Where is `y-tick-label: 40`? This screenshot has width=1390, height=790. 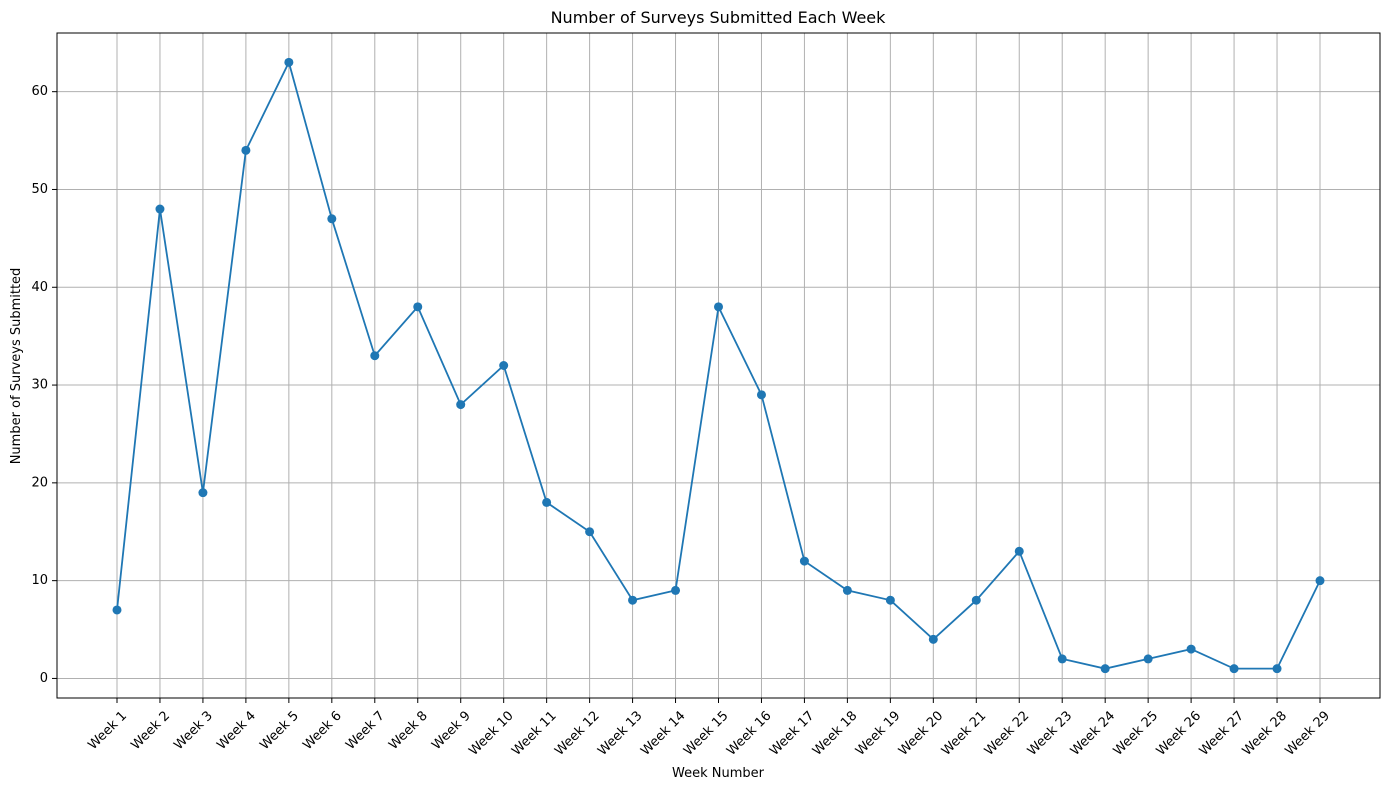 y-tick-label: 40 is located at coordinates (39, 287).